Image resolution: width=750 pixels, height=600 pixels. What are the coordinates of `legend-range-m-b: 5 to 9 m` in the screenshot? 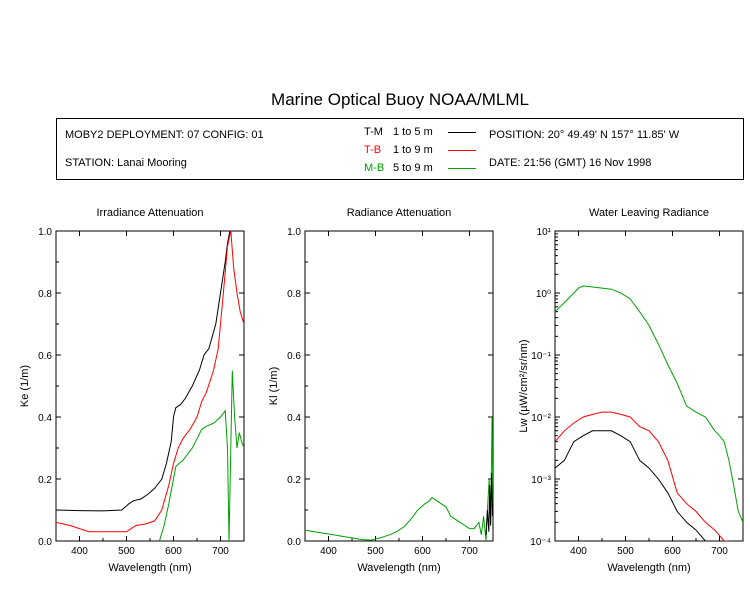 It's located at (413, 168).